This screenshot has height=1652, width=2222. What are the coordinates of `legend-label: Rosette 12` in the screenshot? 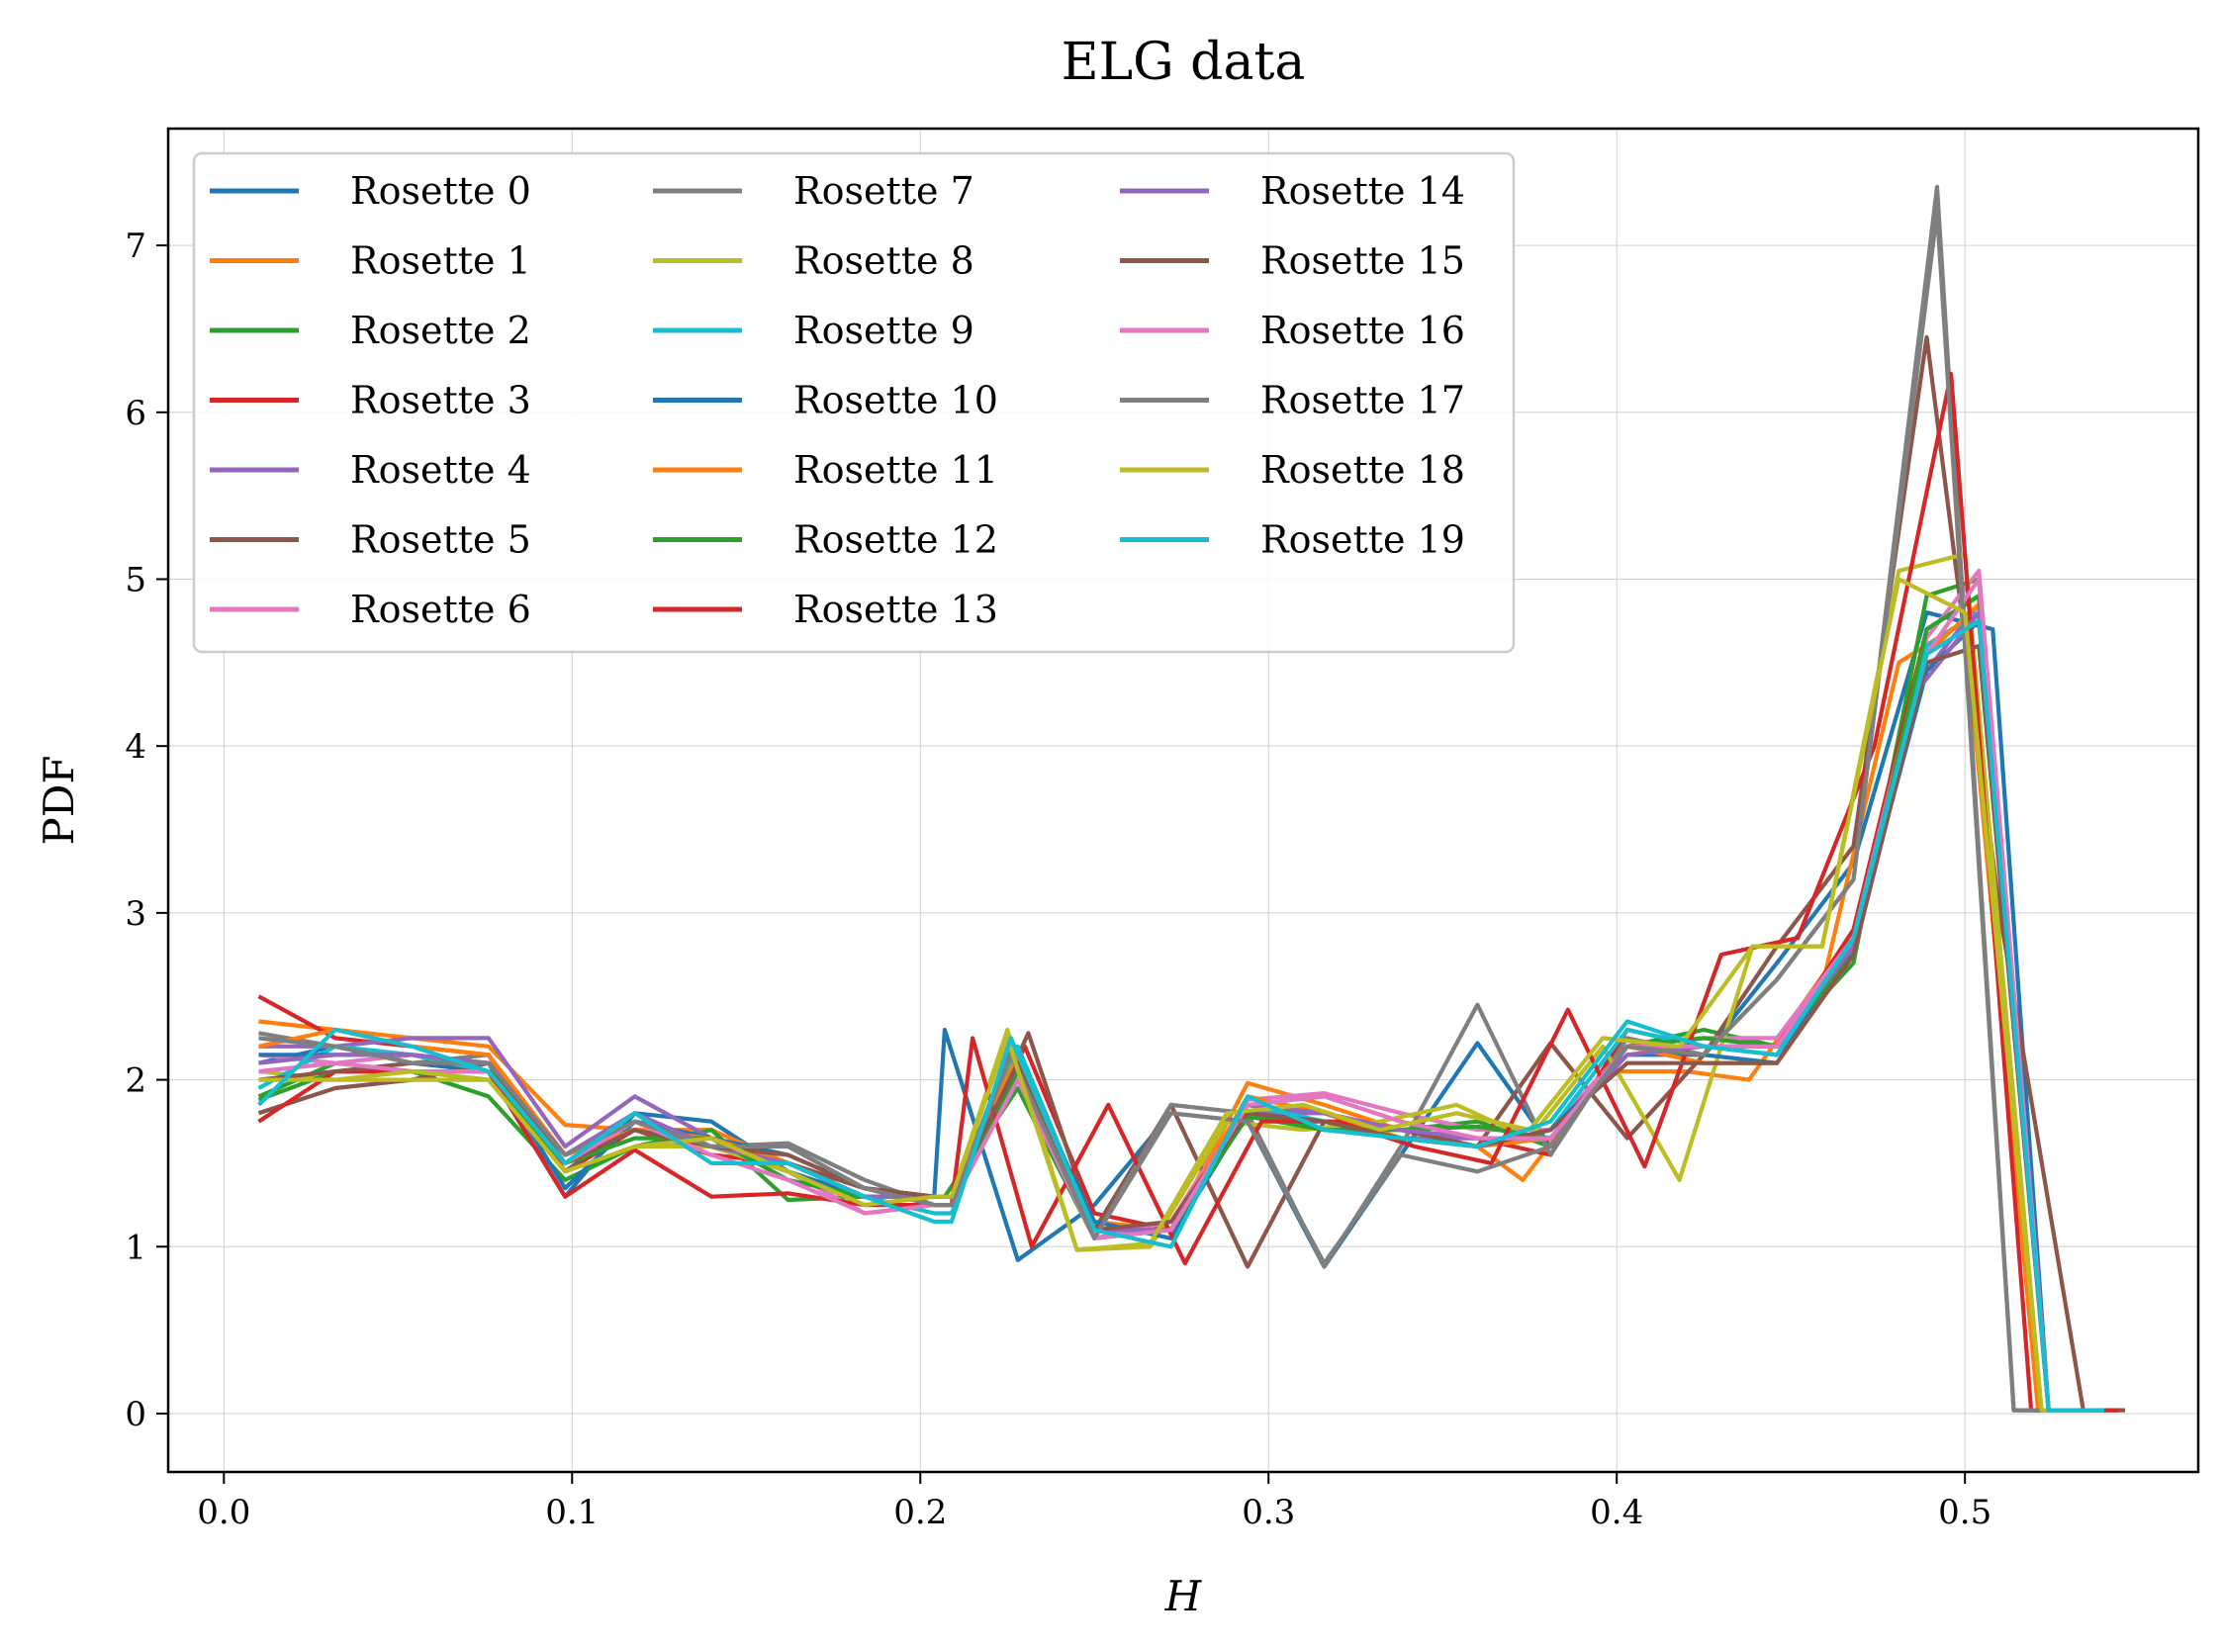 It's located at (895, 540).